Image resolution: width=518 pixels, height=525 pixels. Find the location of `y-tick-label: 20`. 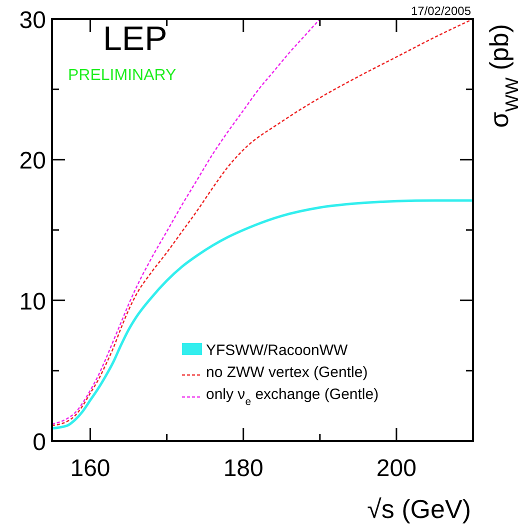

y-tick-label: 20 is located at coordinates (32, 161).